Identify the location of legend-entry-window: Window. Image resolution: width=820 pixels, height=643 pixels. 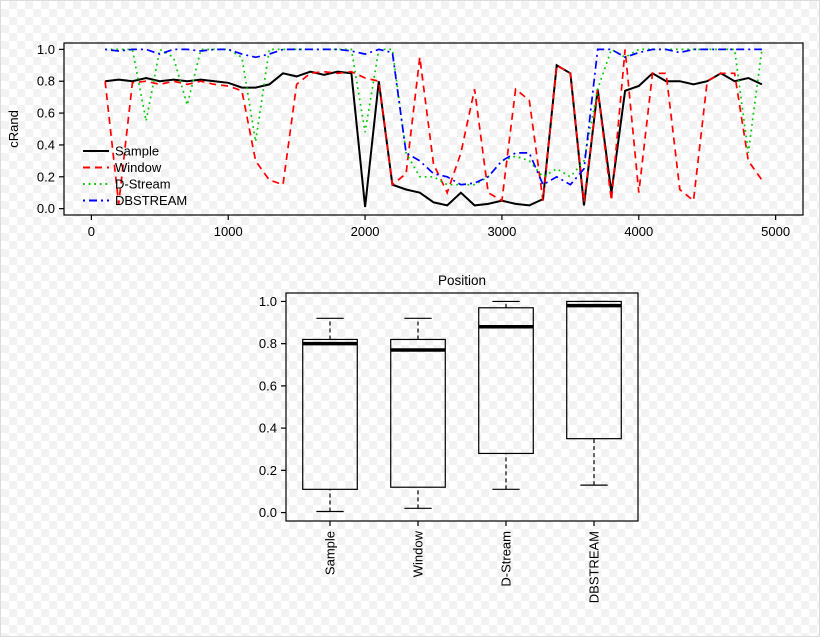
(122, 167).